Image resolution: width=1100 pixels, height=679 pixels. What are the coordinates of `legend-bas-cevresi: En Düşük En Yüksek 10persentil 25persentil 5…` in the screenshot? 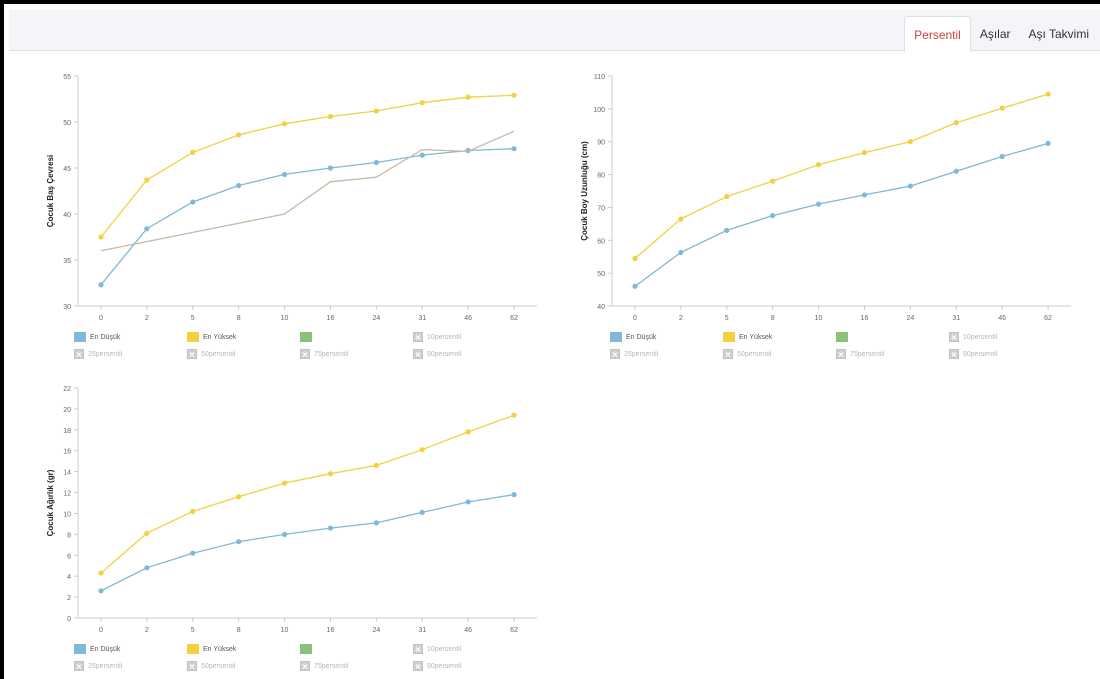 It's located at (304, 348).